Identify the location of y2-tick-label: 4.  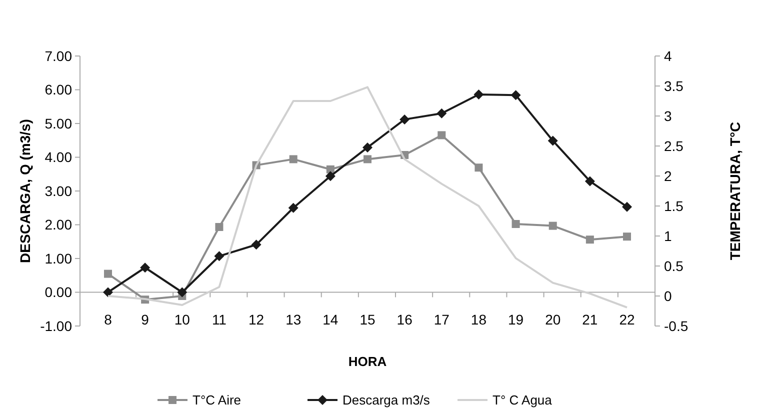
(668, 56).